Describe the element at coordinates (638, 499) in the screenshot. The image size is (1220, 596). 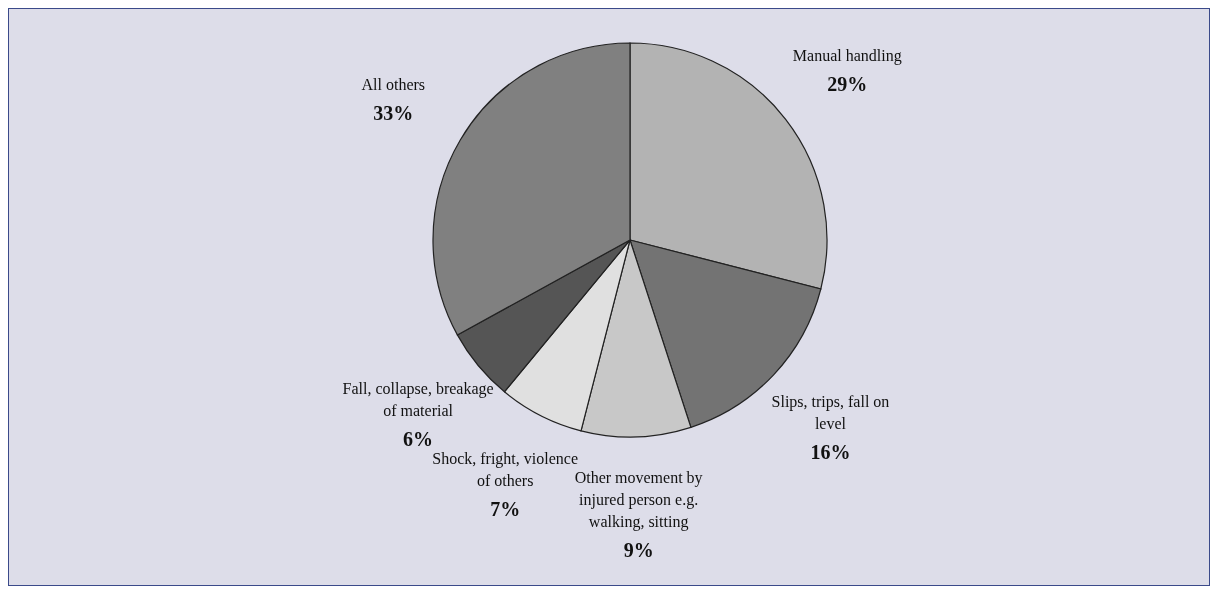
I see `slice-label: Other movement by injured person e.g. walking, sitting` at that location.